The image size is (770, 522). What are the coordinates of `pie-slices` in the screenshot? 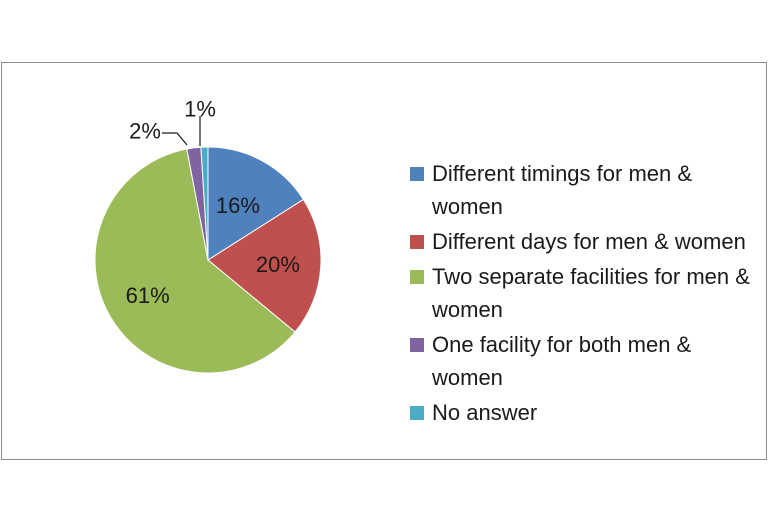 It's located at (208, 260).